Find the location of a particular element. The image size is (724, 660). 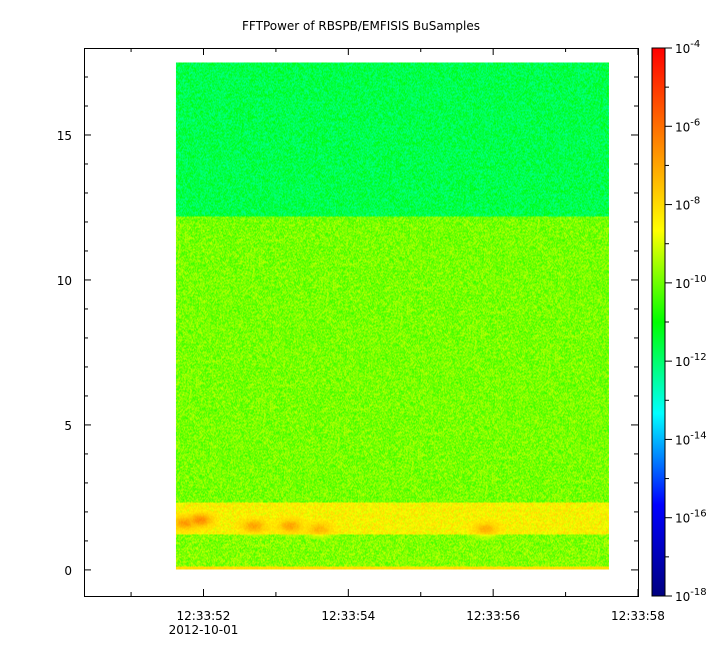

colorbar-tick-label: 10⁻¹⁸ is located at coordinates (691, 595).